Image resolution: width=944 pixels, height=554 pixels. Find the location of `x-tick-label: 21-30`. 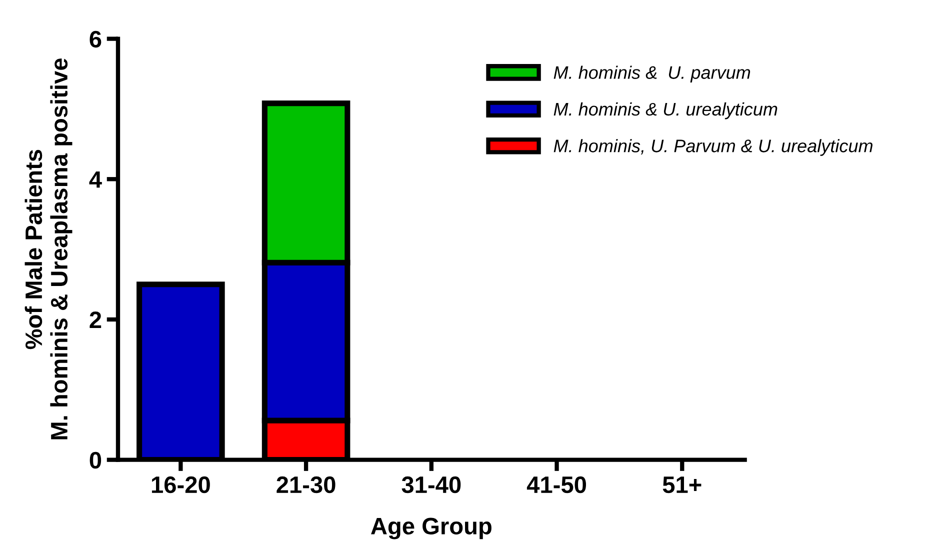

x-tick-label: 21-30 is located at coordinates (306, 485).